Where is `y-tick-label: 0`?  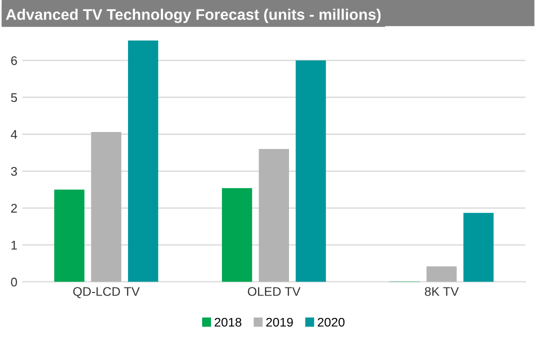
y-tick-label: 0 is located at coordinates (14, 282).